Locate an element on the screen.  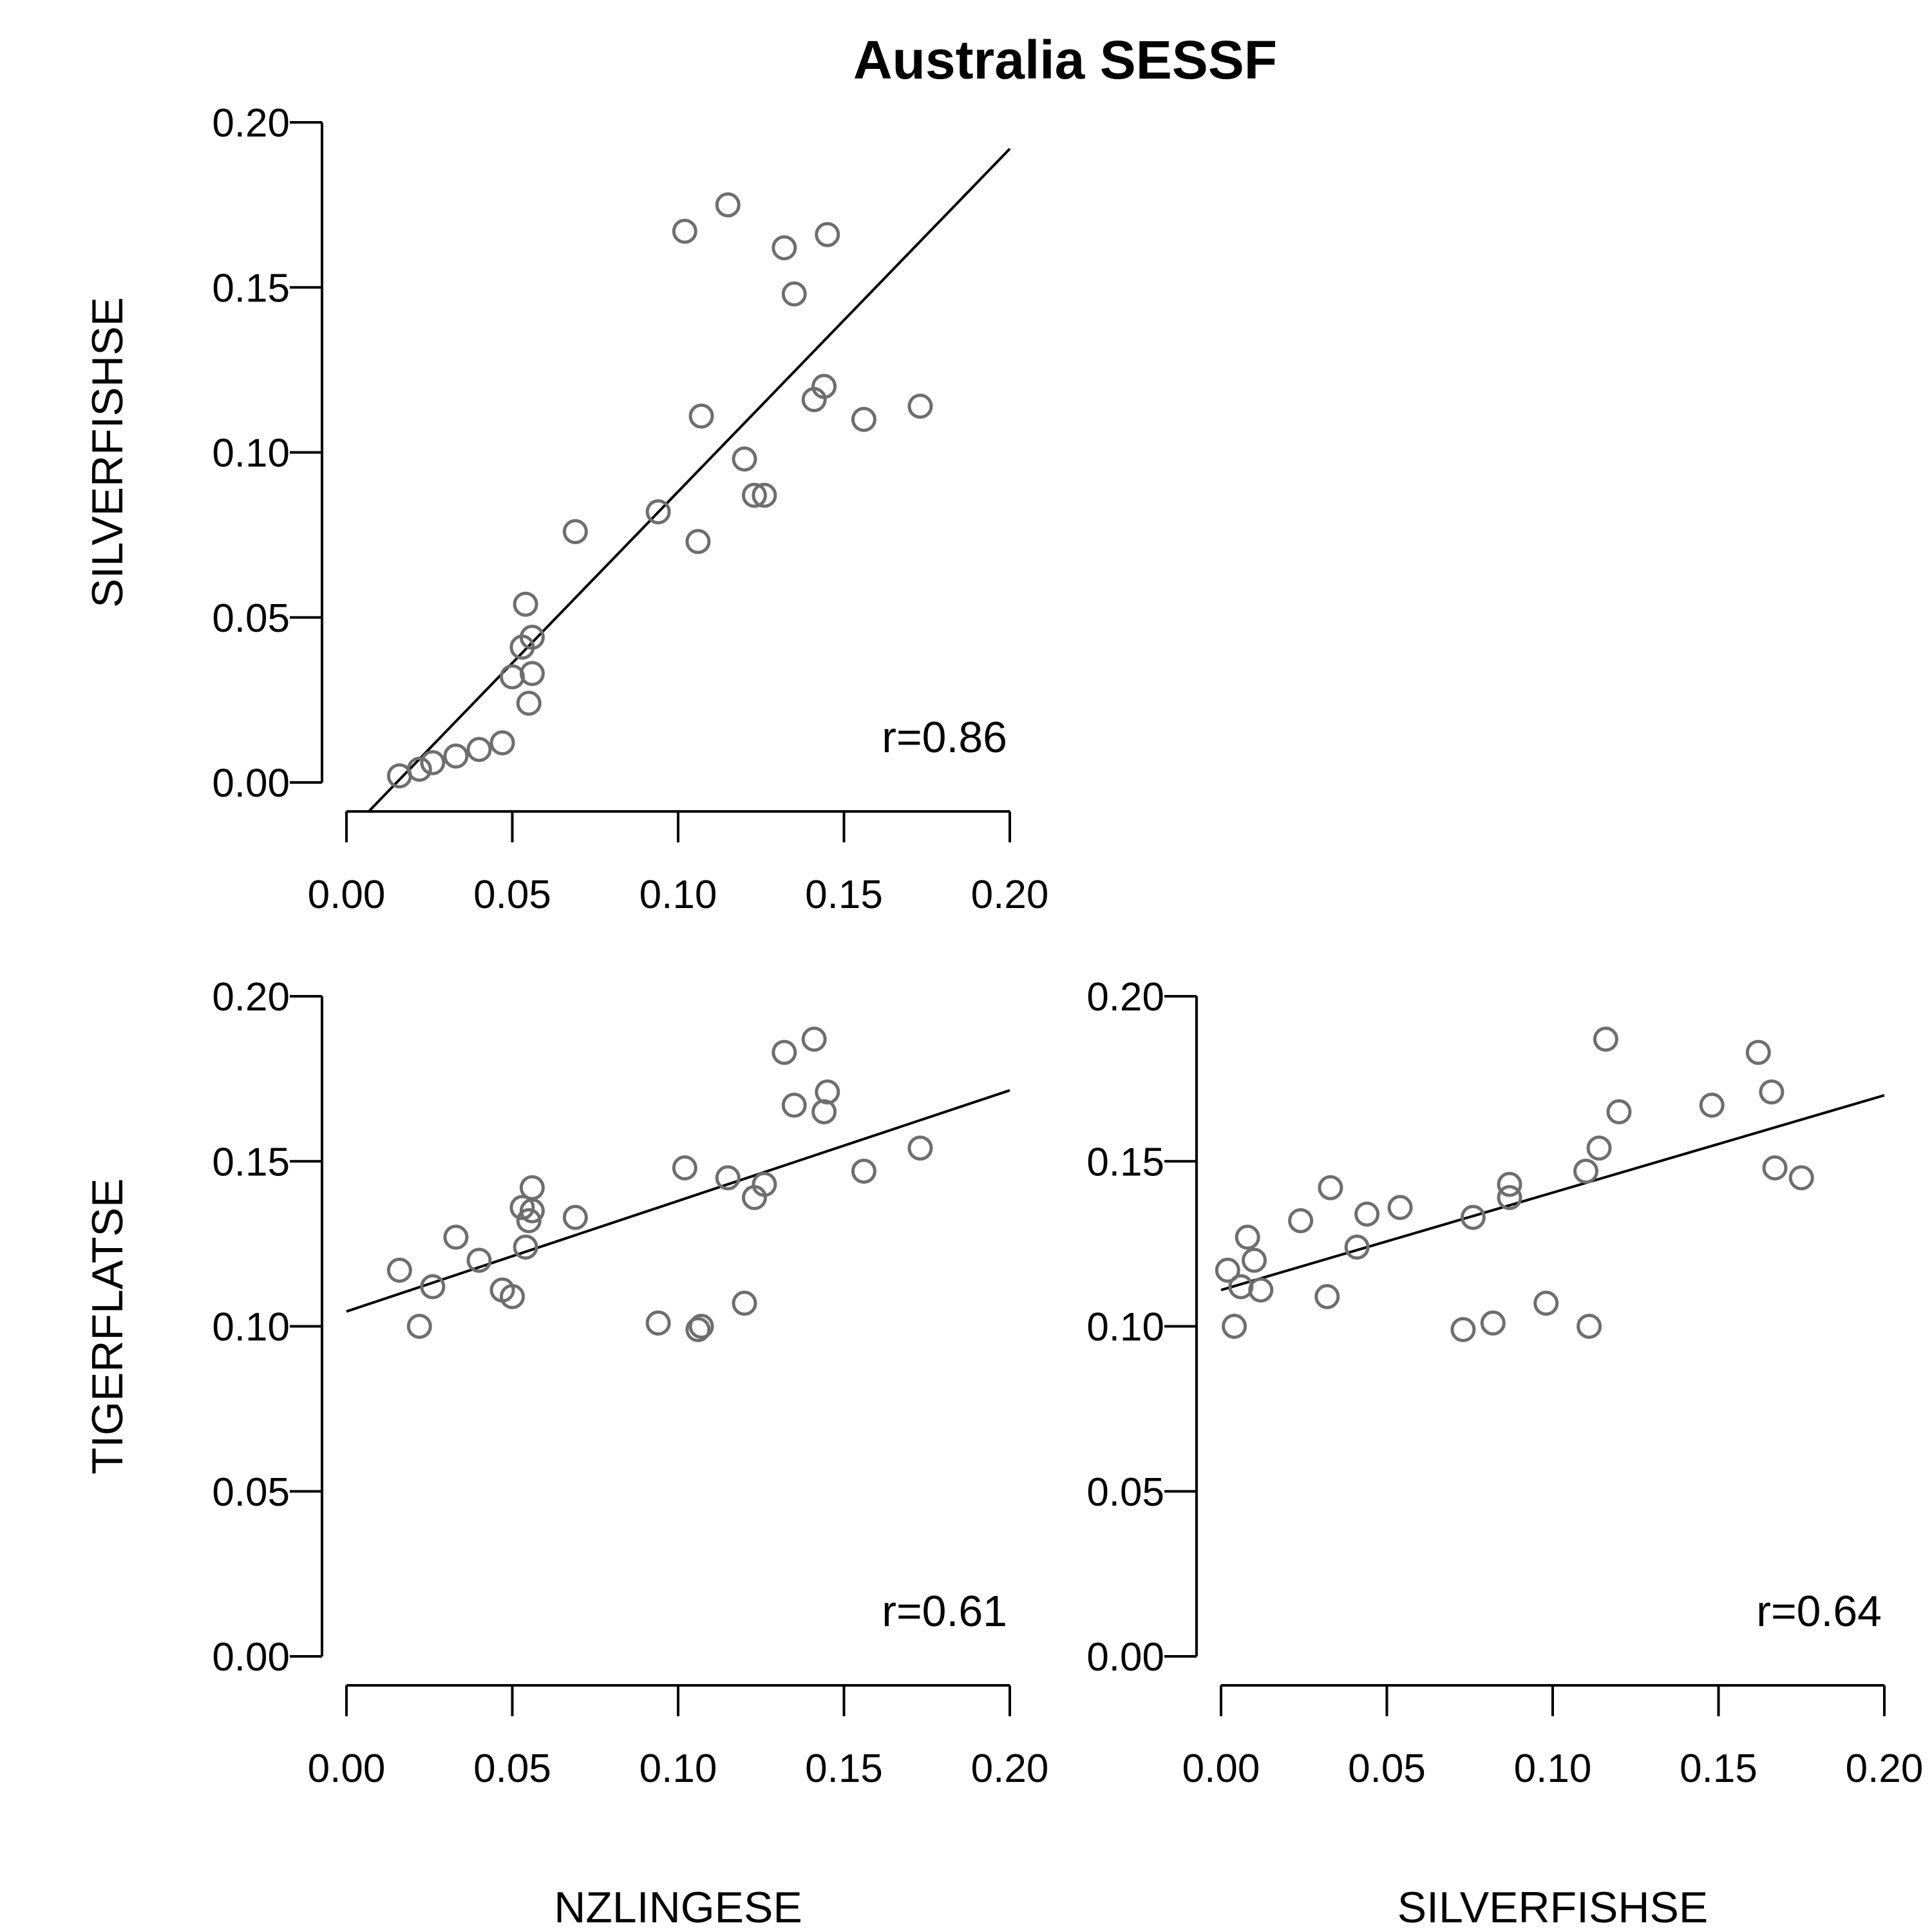
correlation-label: r=0.61 is located at coordinates (944, 1611).